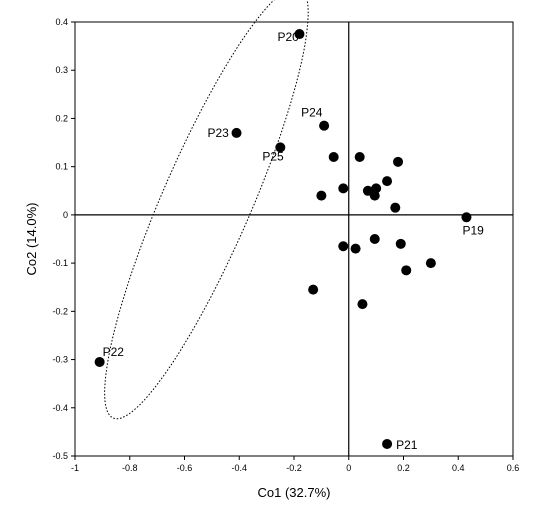  What do you see at coordinates (130, 468) in the screenshot?
I see `x-tick-label: -0.8` at bounding box center [130, 468].